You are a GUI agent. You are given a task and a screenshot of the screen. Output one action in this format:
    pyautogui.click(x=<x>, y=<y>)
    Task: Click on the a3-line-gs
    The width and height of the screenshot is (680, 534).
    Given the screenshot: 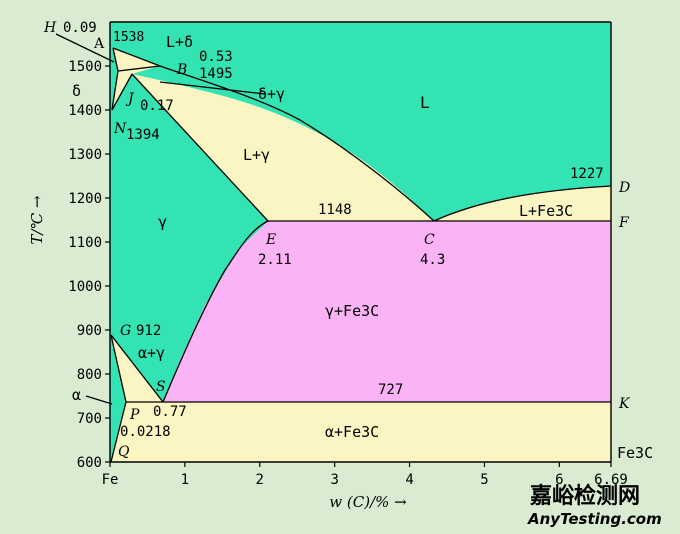 What is the action you would take?
    pyautogui.click(x=137, y=368)
    